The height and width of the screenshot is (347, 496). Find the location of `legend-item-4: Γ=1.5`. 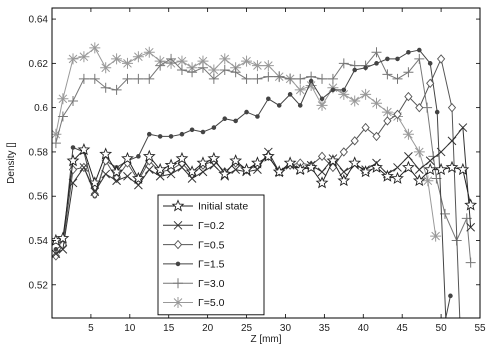

legend-item-4: Γ=1.5 is located at coordinates (194, 265).